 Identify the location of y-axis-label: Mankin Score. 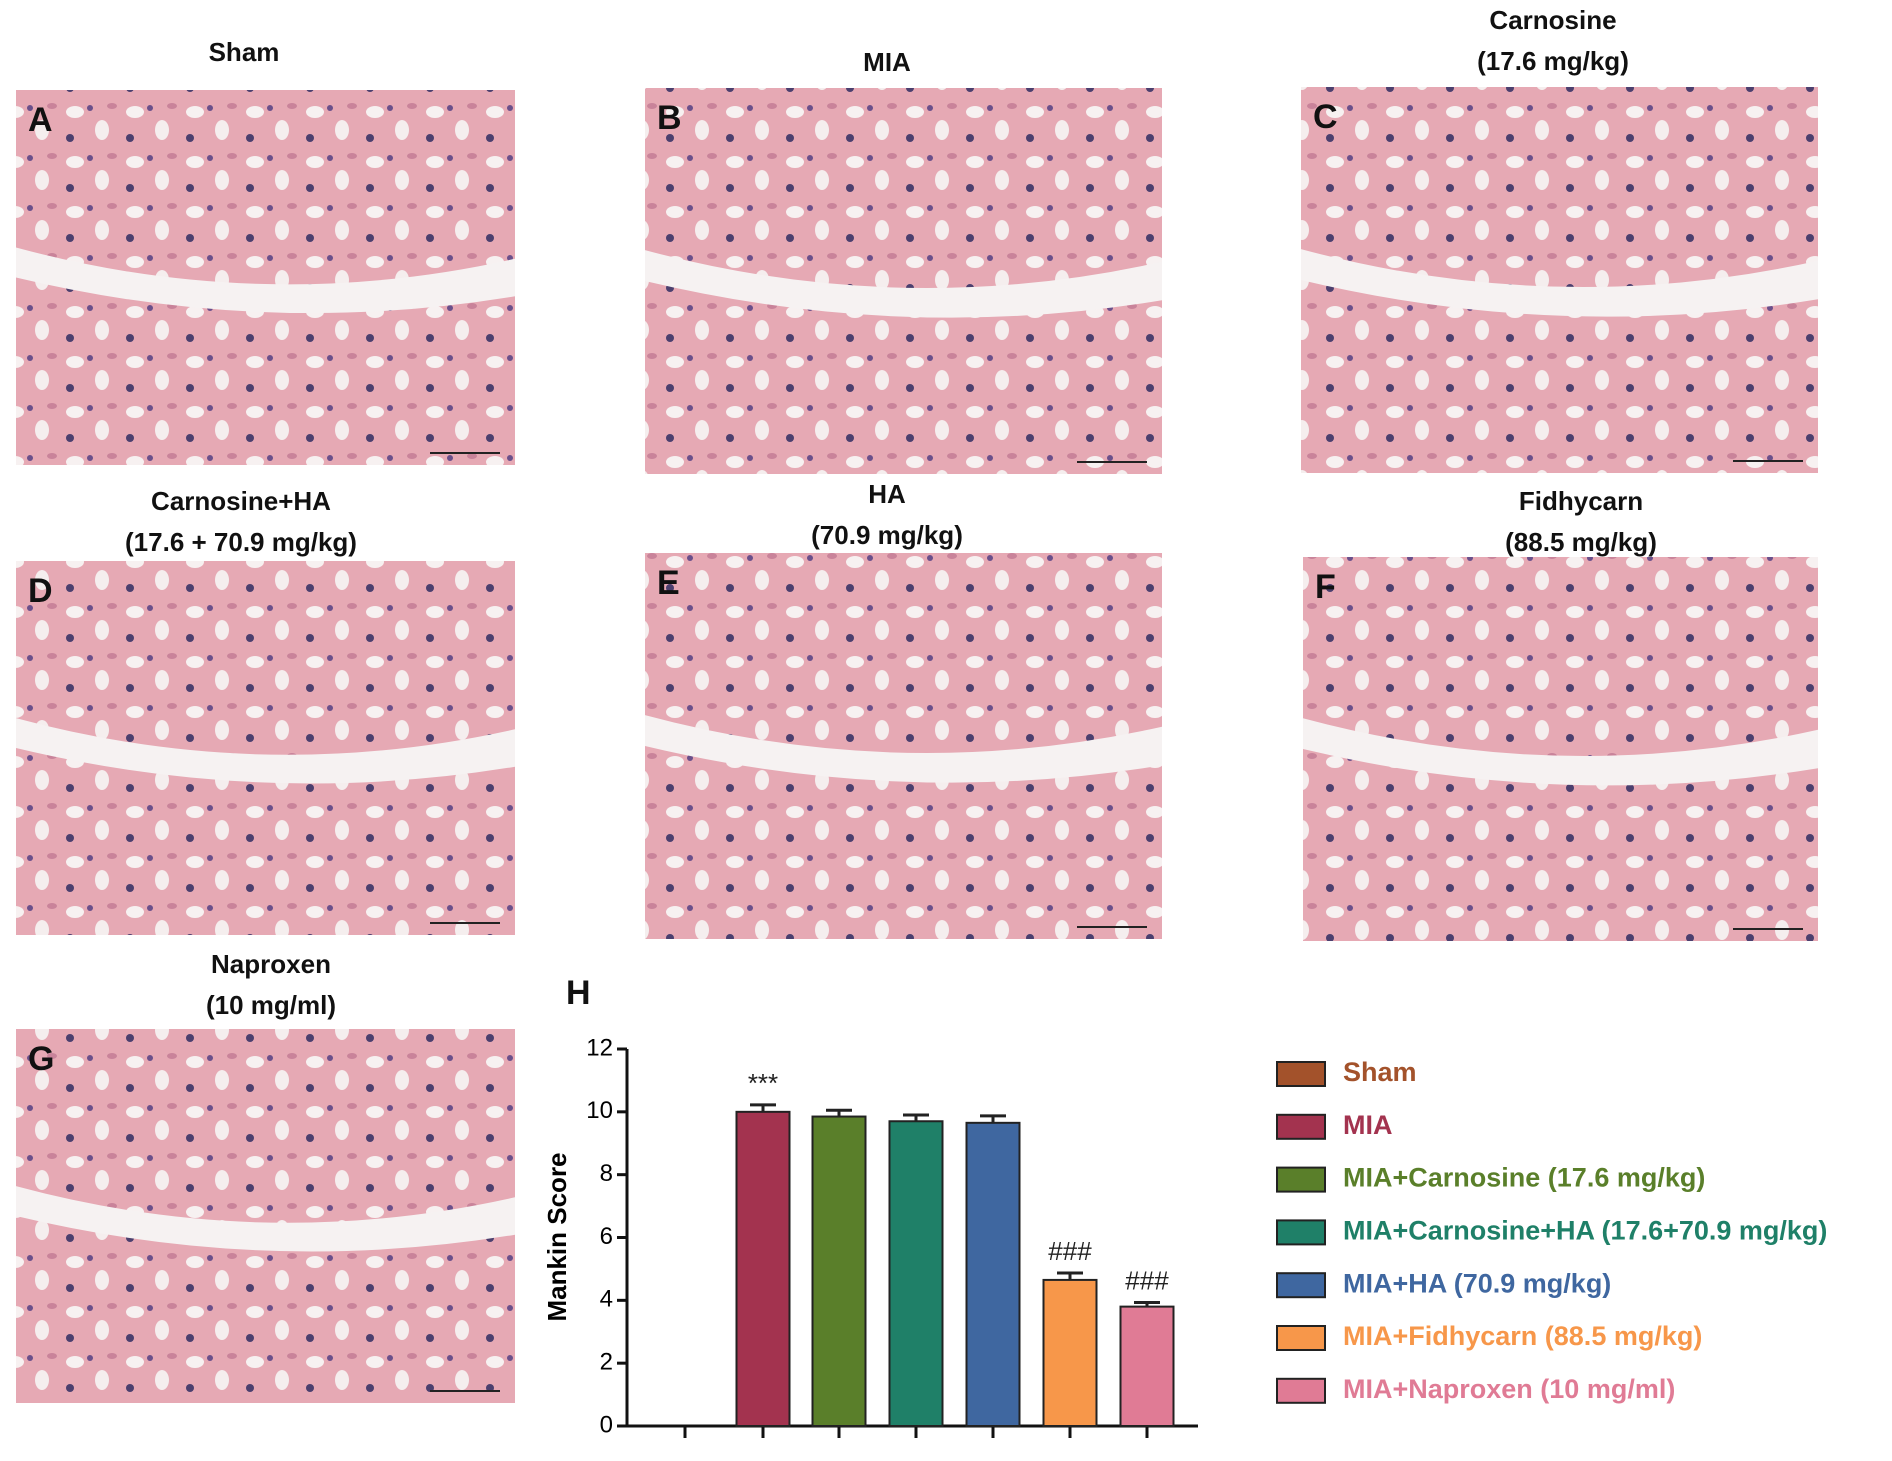
(557, 1236).